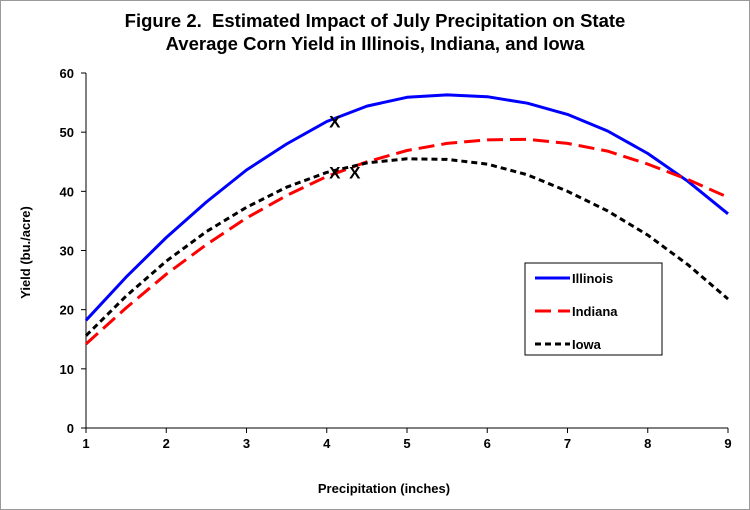 The width and height of the screenshot is (750, 510). Describe the element at coordinates (67, 73) in the screenshot. I see `y-tick-label: 60` at that location.